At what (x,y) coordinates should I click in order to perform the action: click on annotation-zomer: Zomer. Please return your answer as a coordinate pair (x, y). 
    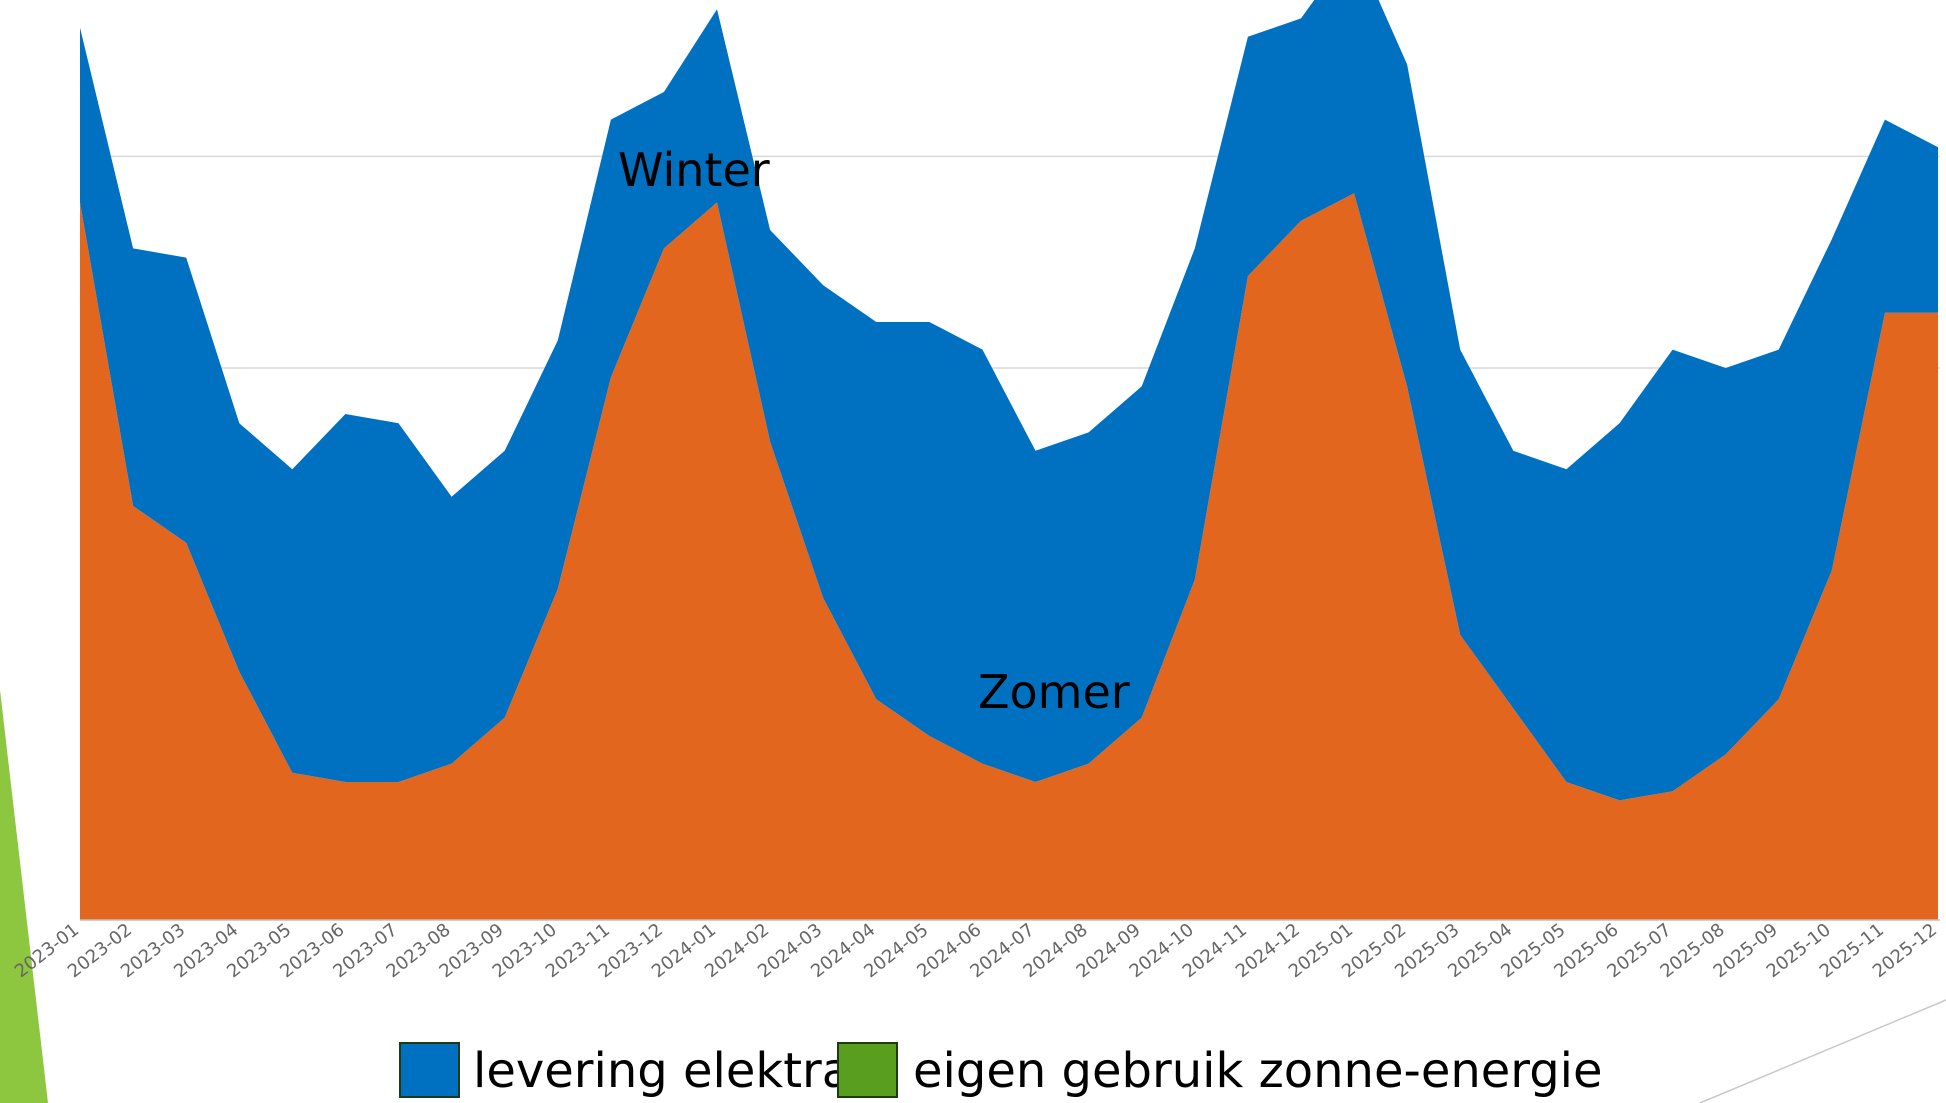
    Looking at the image, I should click on (1054, 692).